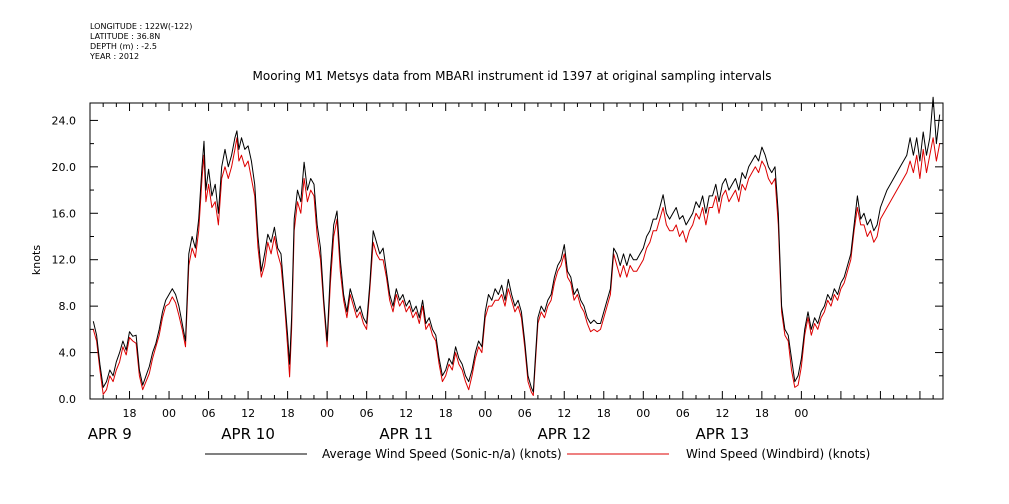 Image resolution: width=1009 pixels, height=504 pixels. What do you see at coordinates (125, 36) in the screenshot?
I see `latitude-text: LATITUDE : 36.8N` at bounding box center [125, 36].